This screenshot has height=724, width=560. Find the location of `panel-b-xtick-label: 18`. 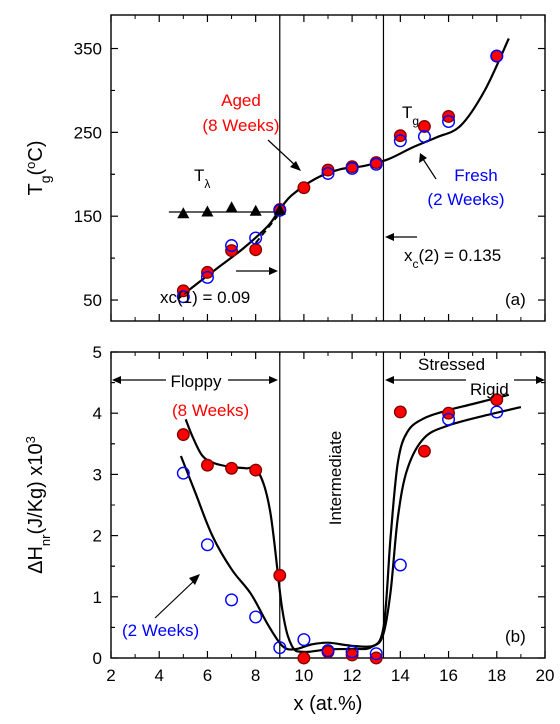

panel-b-xtick-label: 18 is located at coordinates (496, 675).